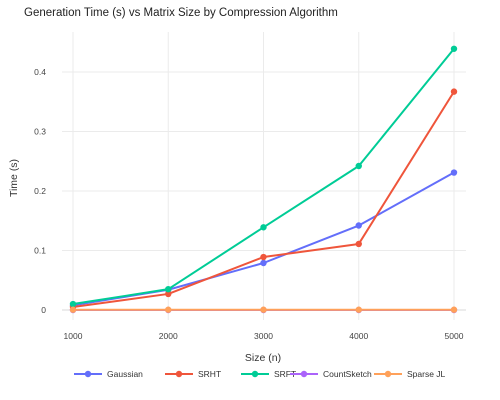  What do you see at coordinates (193, 374) in the screenshot?
I see `legend-item-srht: SRHT` at bounding box center [193, 374].